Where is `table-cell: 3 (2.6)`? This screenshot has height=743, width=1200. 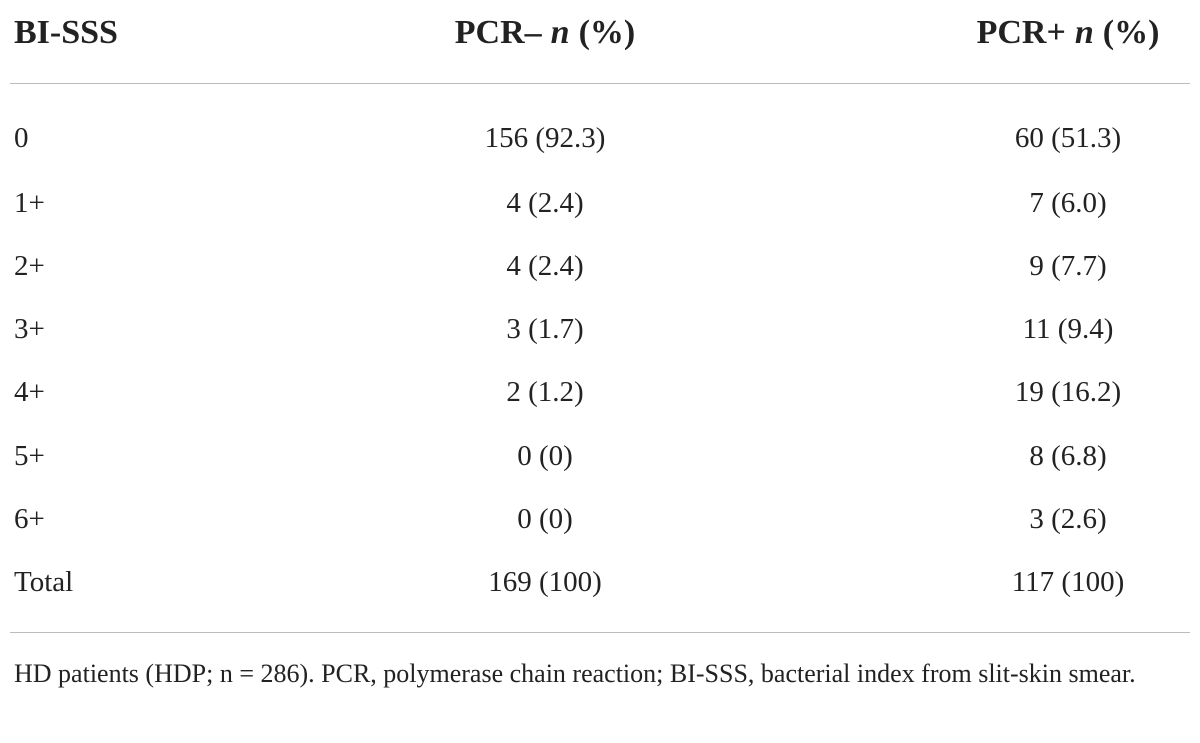
table-cell: 3 (2.6) is located at coordinates (1068, 519).